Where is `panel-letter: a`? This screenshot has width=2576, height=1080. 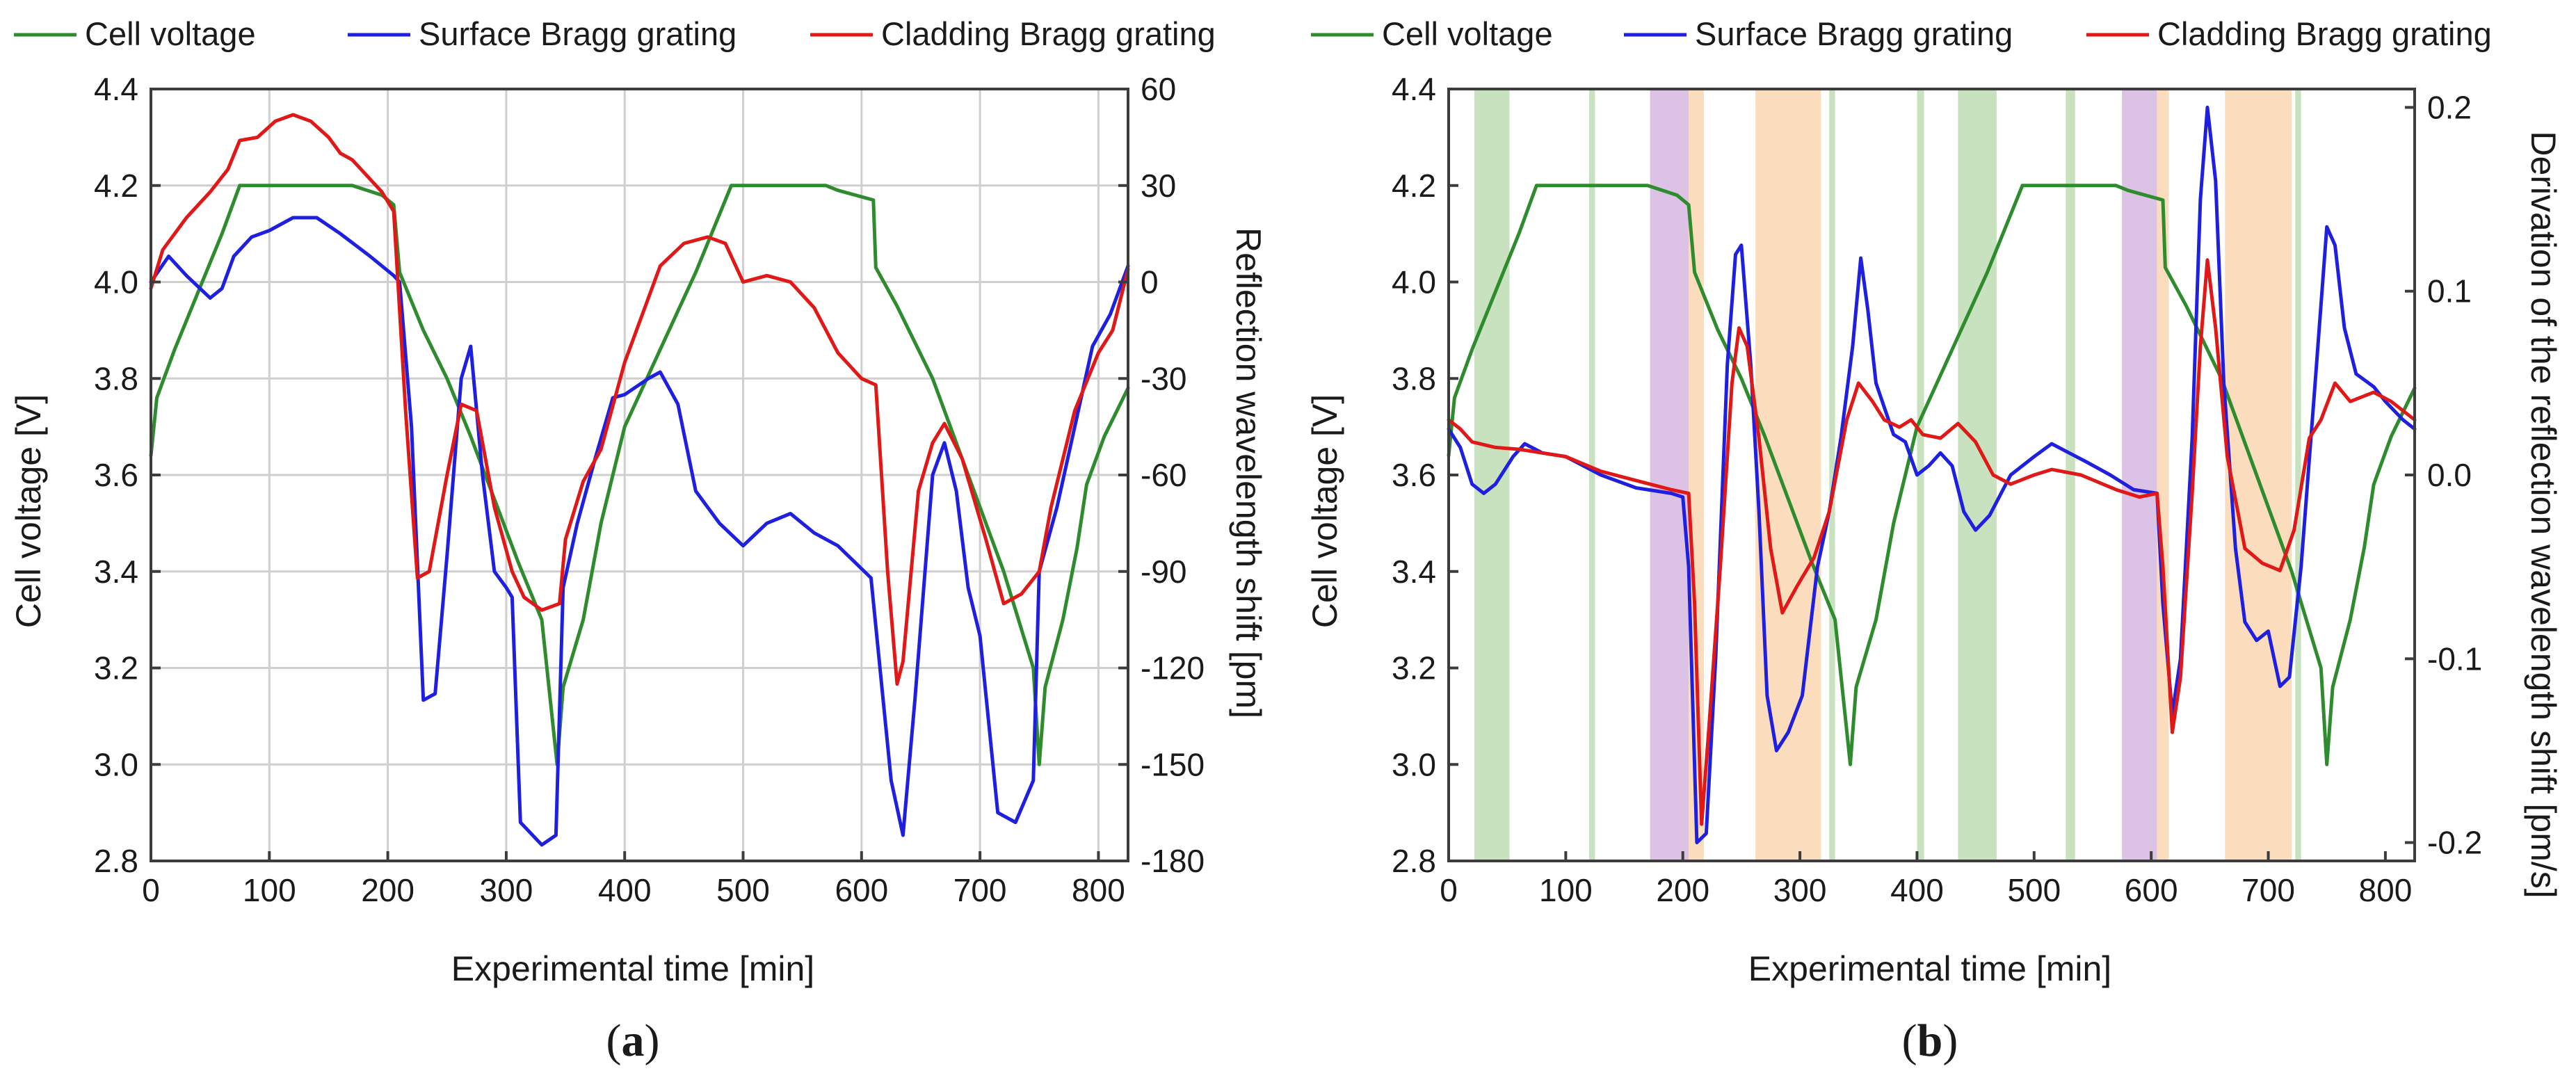 panel-letter: a is located at coordinates (633, 1040).